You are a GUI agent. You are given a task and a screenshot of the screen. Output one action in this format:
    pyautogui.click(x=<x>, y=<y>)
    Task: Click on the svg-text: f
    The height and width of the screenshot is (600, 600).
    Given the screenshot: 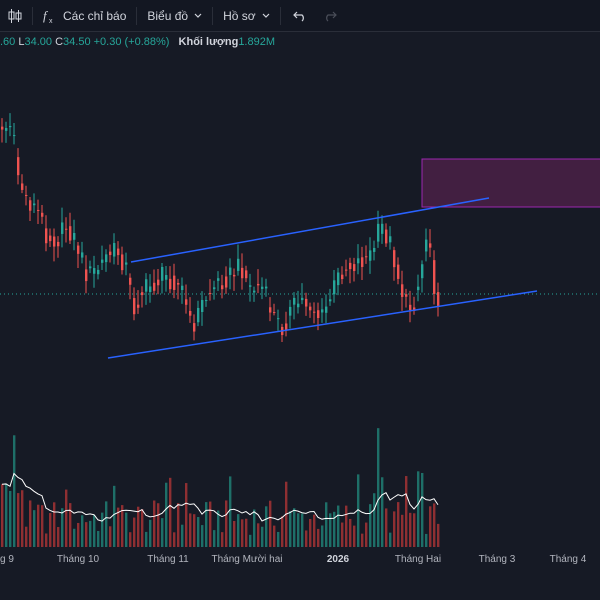 What is the action you would take?
    pyautogui.click(x=46, y=15)
    